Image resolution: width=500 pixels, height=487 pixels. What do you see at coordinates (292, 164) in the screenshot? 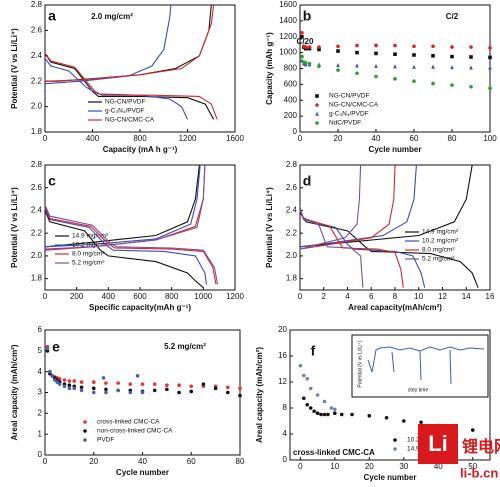
I see `y-tick-label: 2.8` at bounding box center [292, 164].